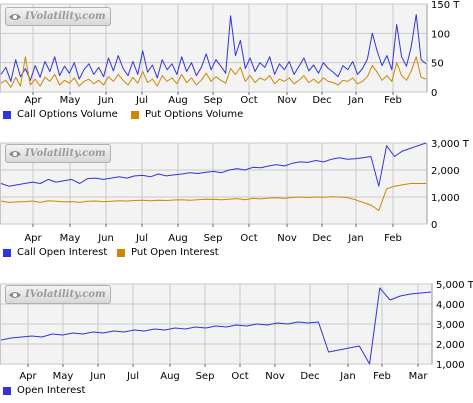 The height and width of the screenshot is (403, 473). Describe the element at coordinates (51, 390) in the screenshot. I see `legend-label-open-interest: Open Interest` at that location.